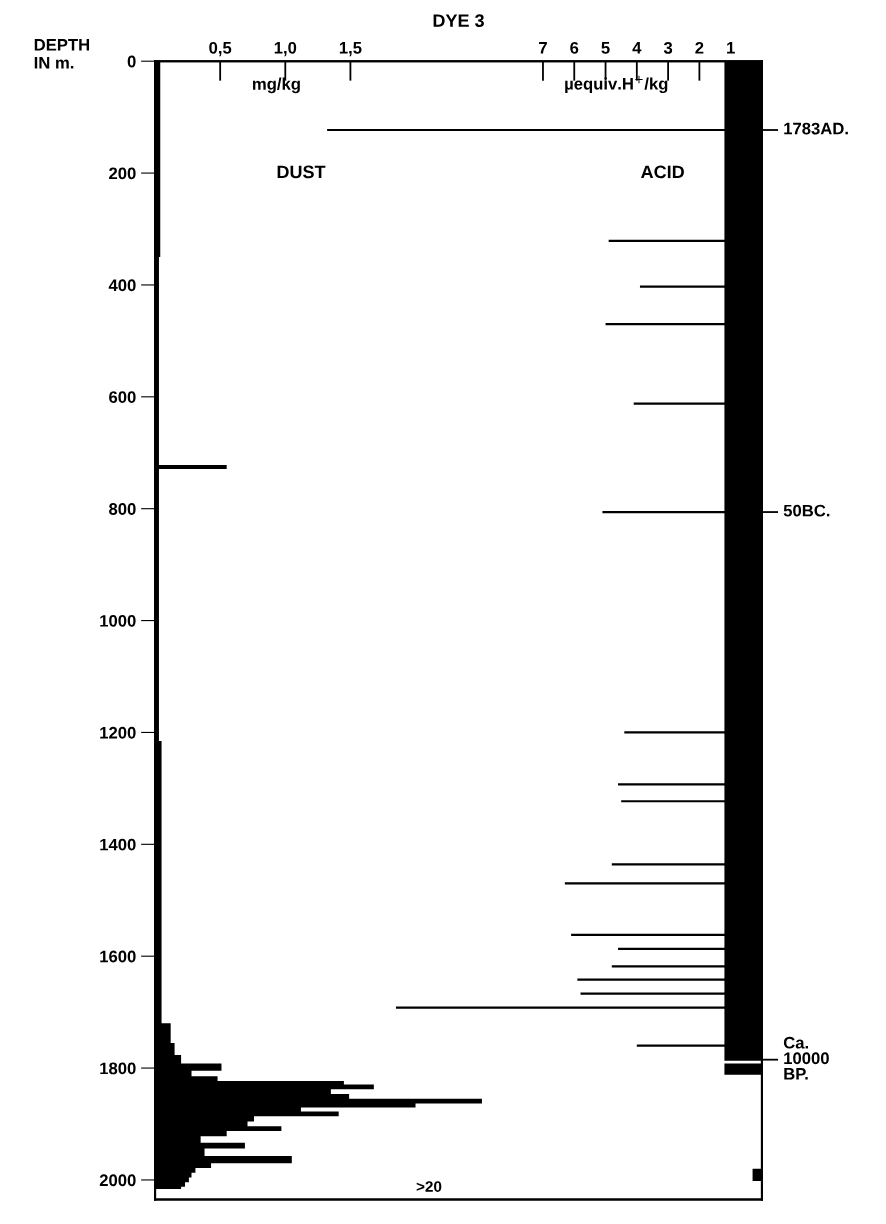  What do you see at coordinates (662, 172) in the screenshot?
I see `annotation: ACID` at bounding box center [662, 172].